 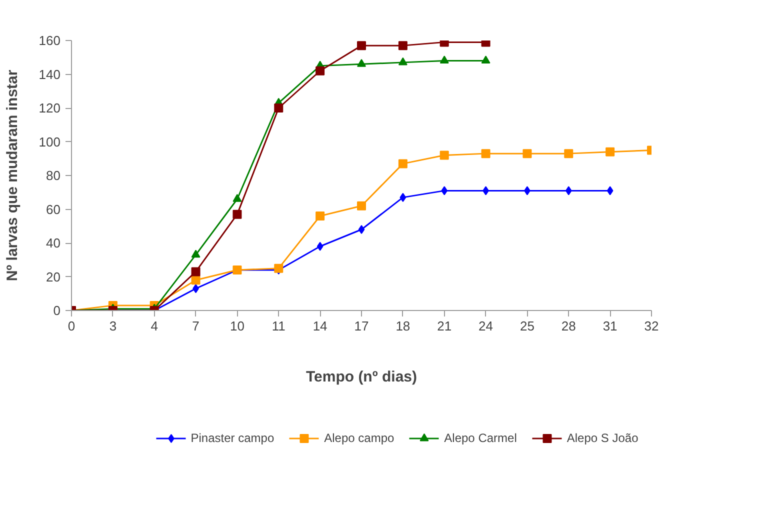 I want to click on y-tick-label: 0, so click(x=57, y=310).